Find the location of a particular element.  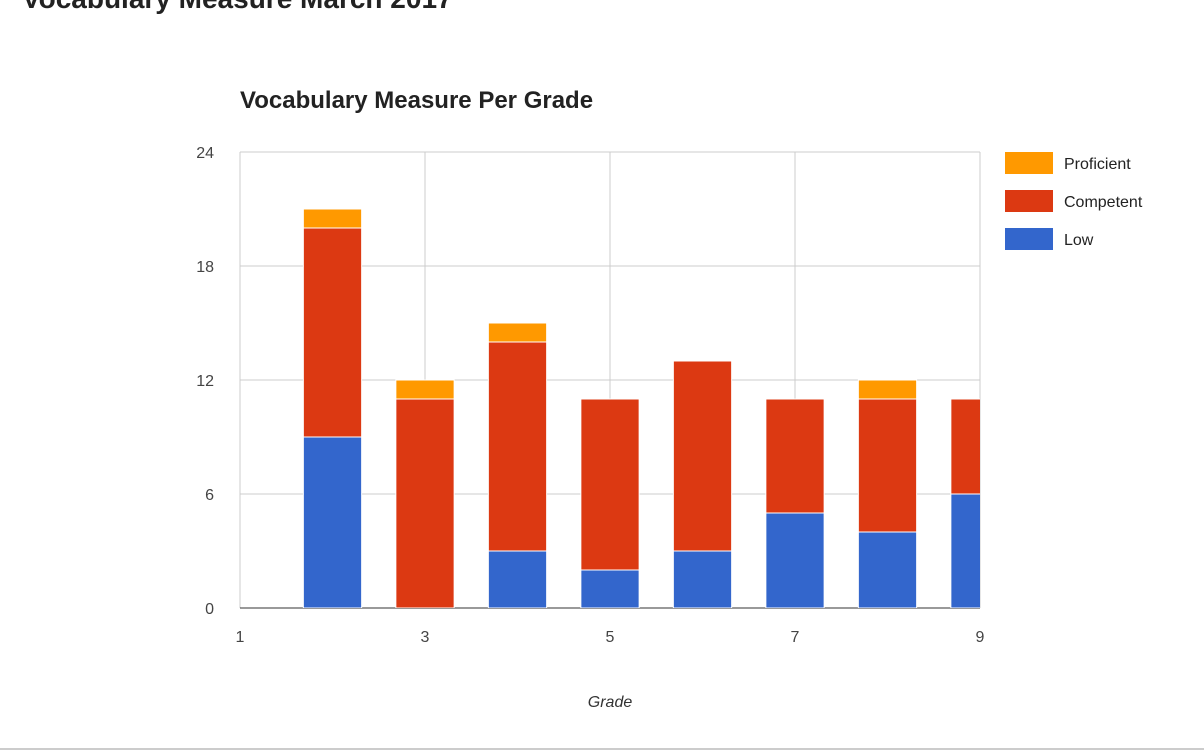

y-tick-label: 12 is located at coordinates (205, 381).